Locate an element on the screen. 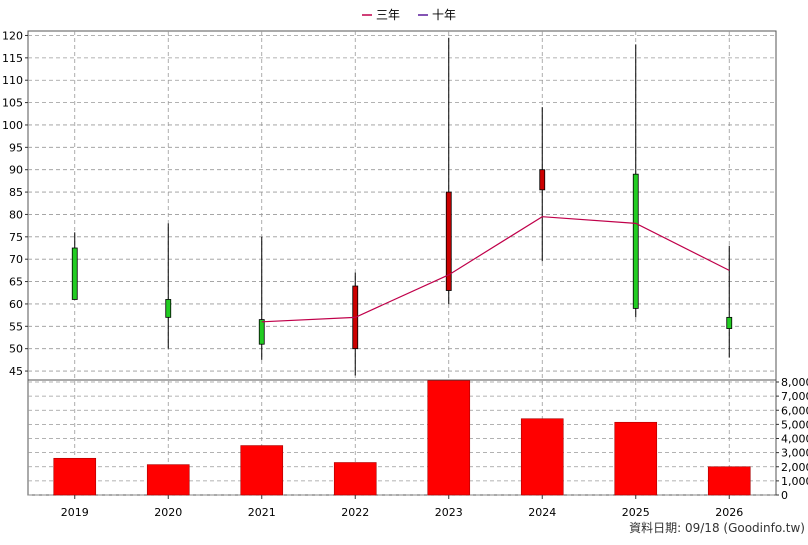  price-tick-label: 55 is located at coordinates (16, 326).